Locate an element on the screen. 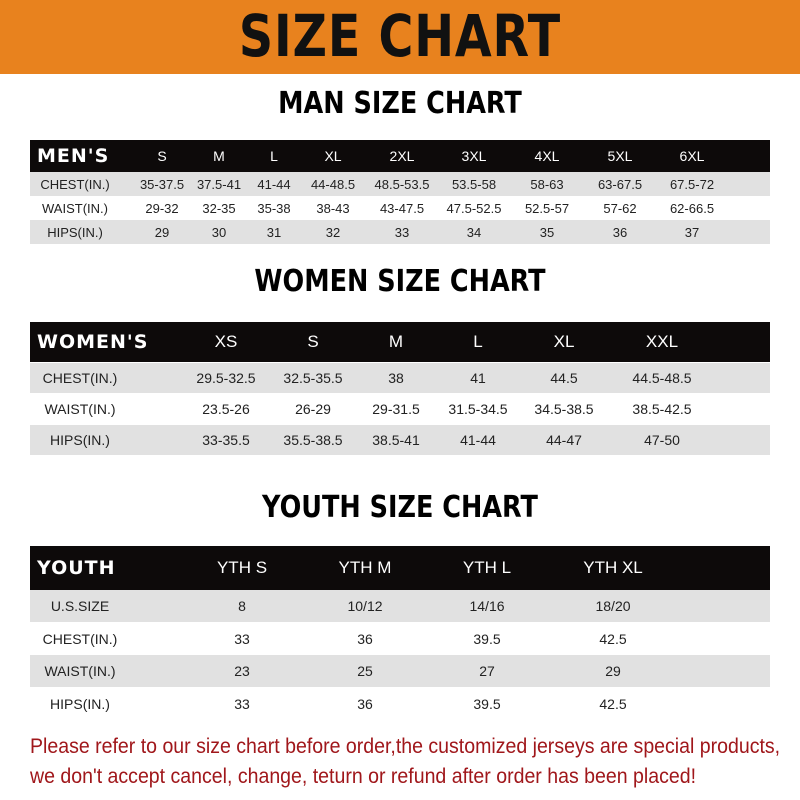 Image resolution: width=800 pixels, height=800 pixels. table-cell: 23 is located at coordinates (242, 671).